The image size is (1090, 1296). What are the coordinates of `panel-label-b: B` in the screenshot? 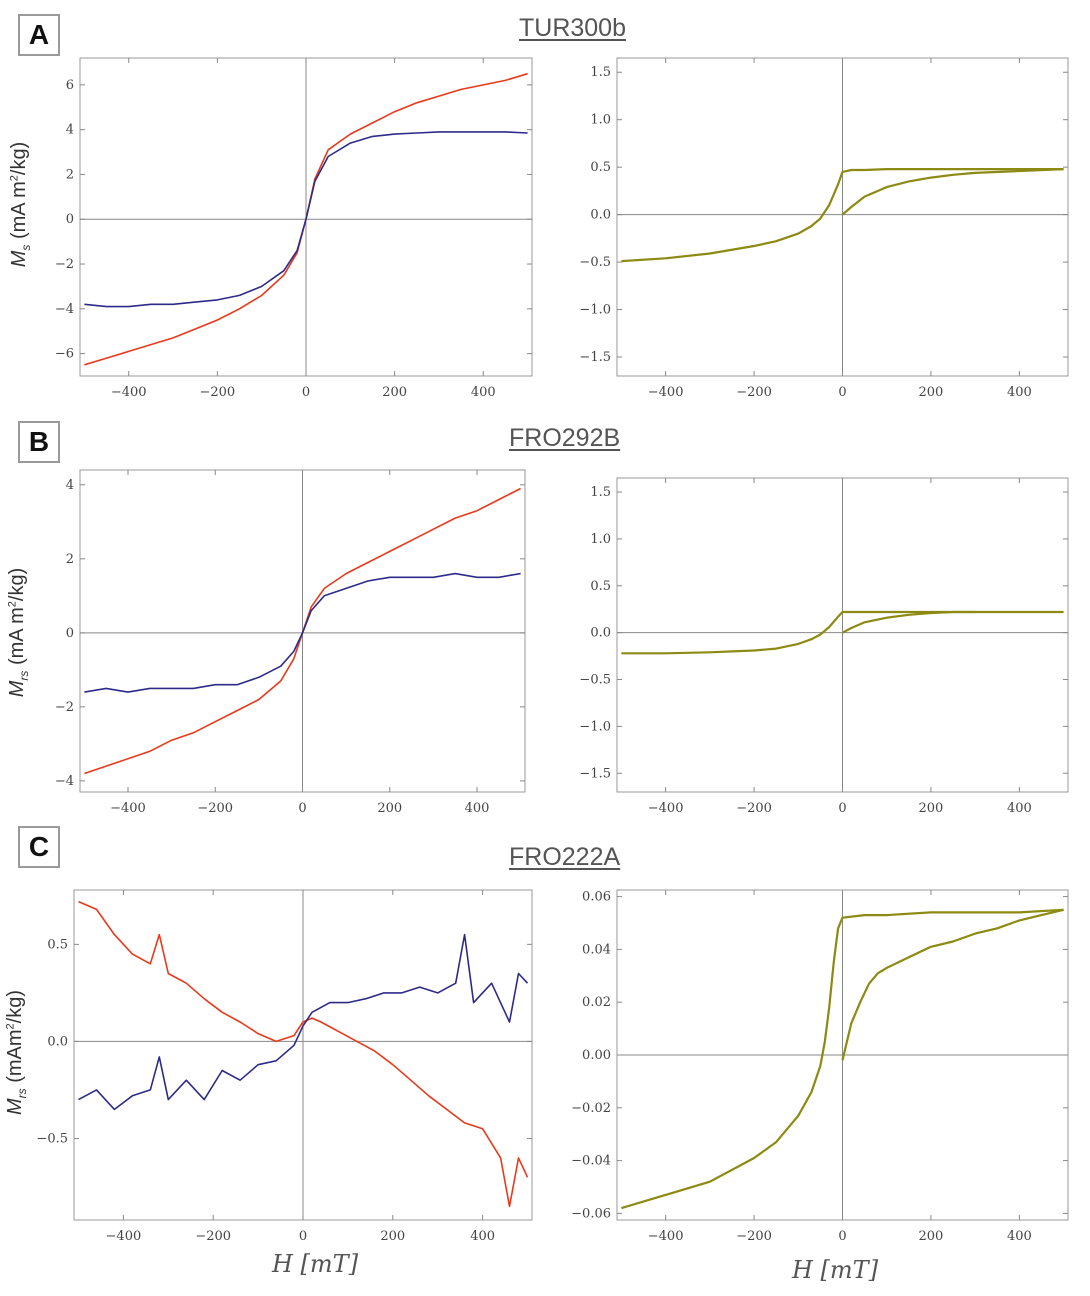 It's located at (39, 442).